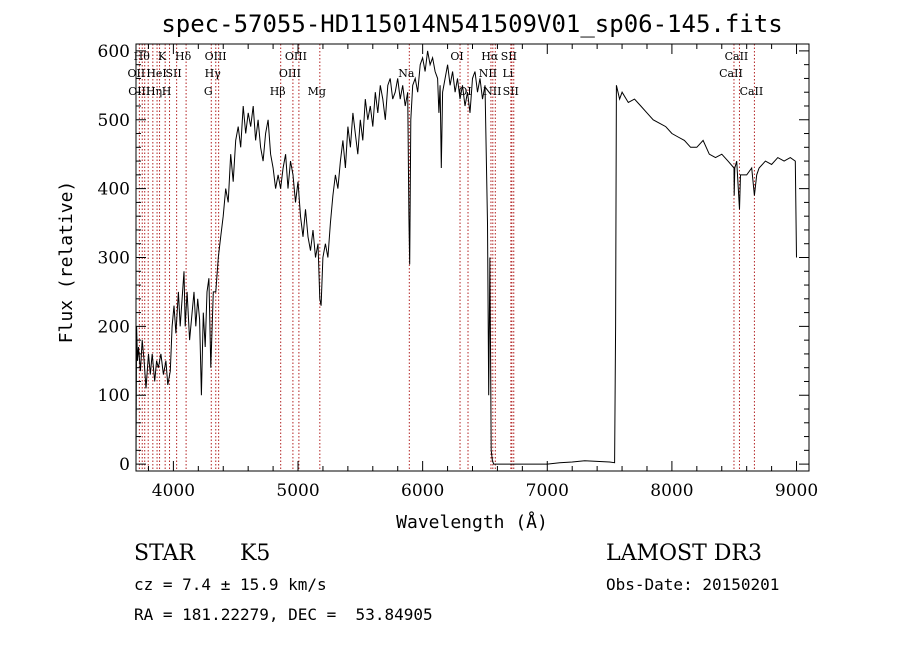 This screenshot has width=900, height=649. I want to click on object-class: STAR, so click(165, 553).